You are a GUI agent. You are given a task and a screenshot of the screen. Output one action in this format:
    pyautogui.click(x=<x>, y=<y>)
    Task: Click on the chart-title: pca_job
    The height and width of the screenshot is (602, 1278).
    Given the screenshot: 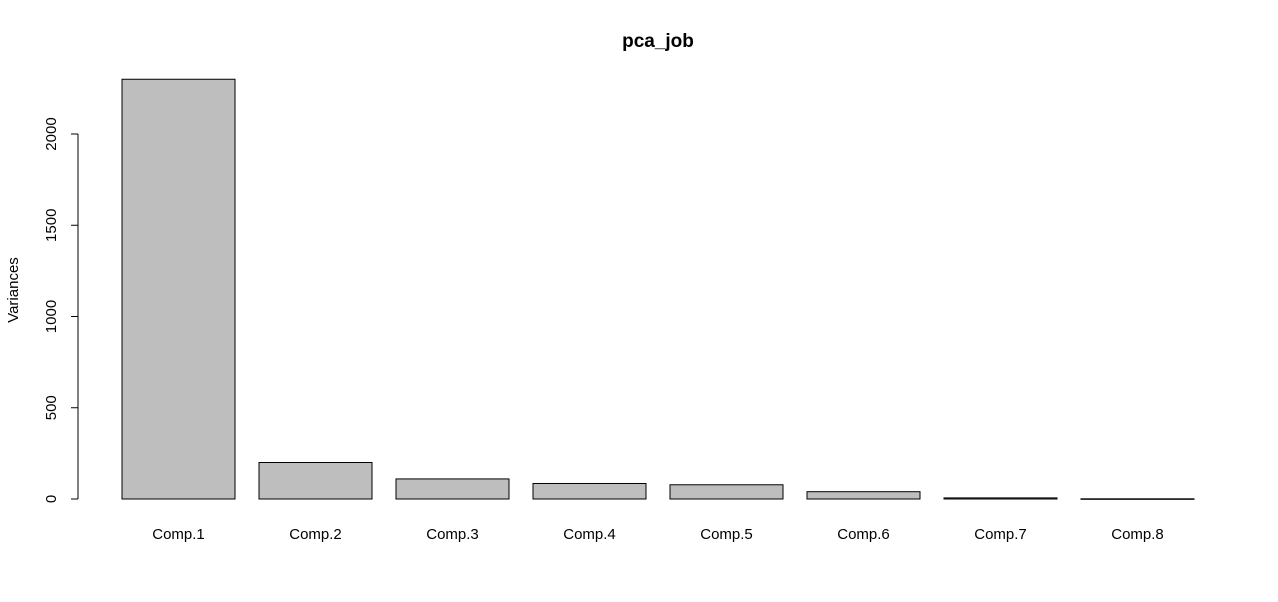 What is the action you would take?
    pyautogui.click(x=658, y=41)
    